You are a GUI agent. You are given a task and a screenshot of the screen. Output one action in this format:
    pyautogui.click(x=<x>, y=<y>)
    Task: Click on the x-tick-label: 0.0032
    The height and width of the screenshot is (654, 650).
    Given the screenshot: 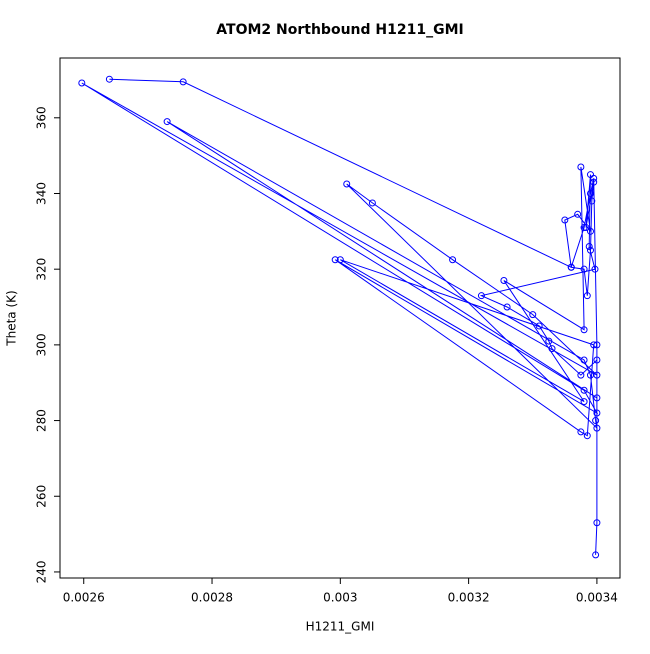 What is the action you would take?
    pyautogui.click(x=469, y=598)
    